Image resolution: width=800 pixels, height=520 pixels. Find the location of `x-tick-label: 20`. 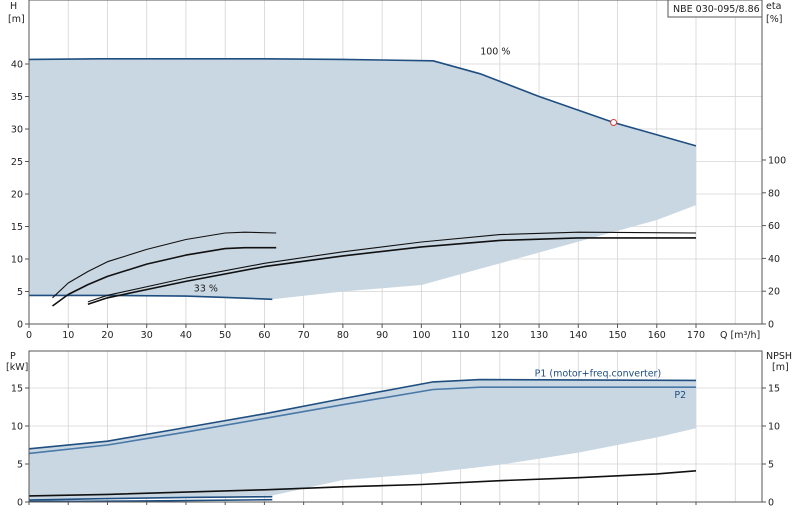

x-tick-label: 20 is located at coordinates (107, 335).